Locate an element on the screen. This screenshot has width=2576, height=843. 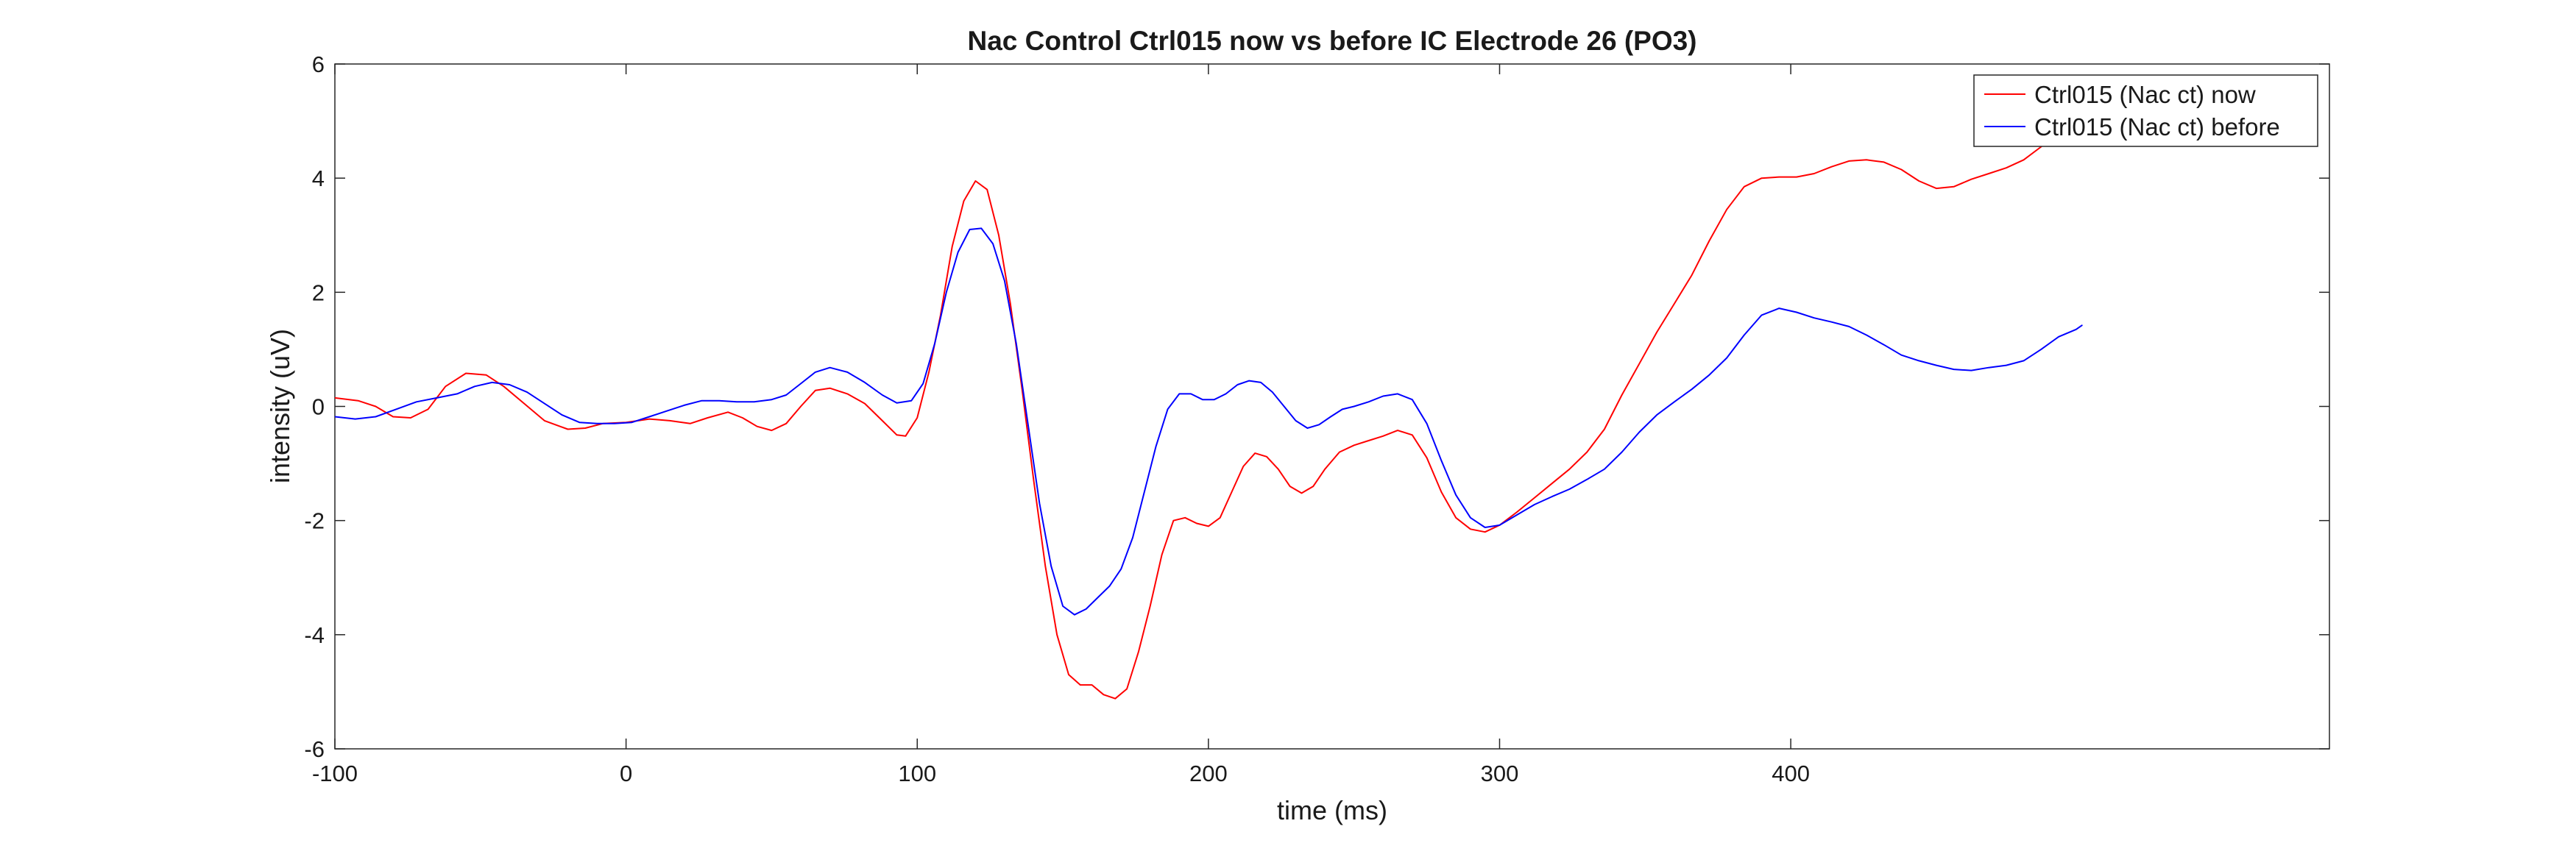
y-tick-label: -6 is located at coordinates (314, 749).